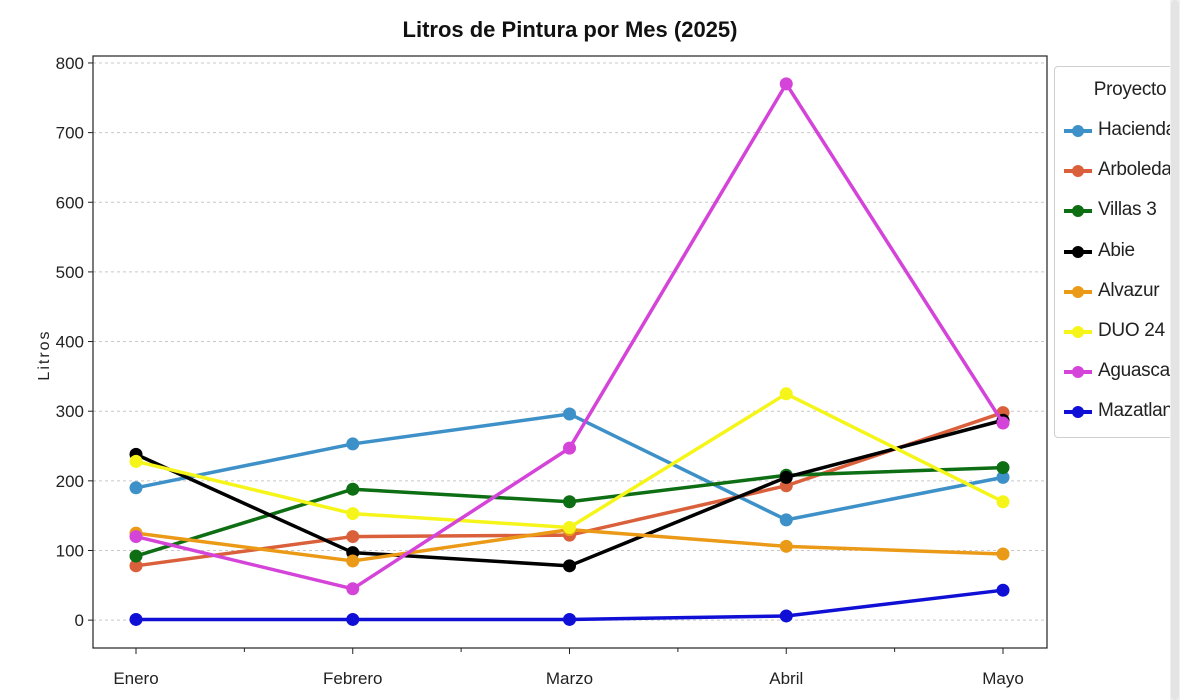 This screenshot has width=1180, height=700. I want to click on legend-label: Hacienda S, so click(1139, 129).